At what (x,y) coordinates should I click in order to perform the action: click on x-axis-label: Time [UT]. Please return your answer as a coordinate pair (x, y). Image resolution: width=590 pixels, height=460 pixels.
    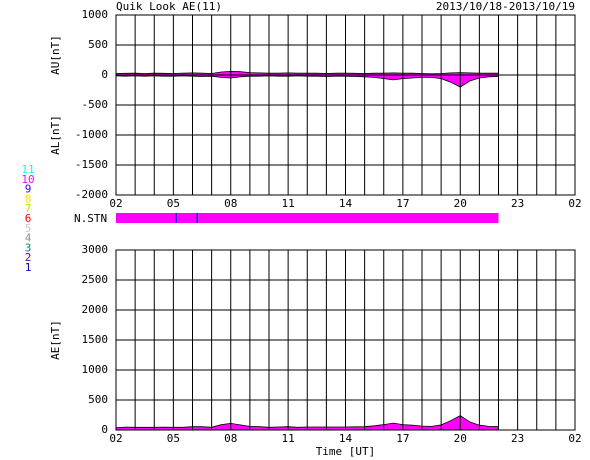
    Looking at the image, I should click on (346, 451).